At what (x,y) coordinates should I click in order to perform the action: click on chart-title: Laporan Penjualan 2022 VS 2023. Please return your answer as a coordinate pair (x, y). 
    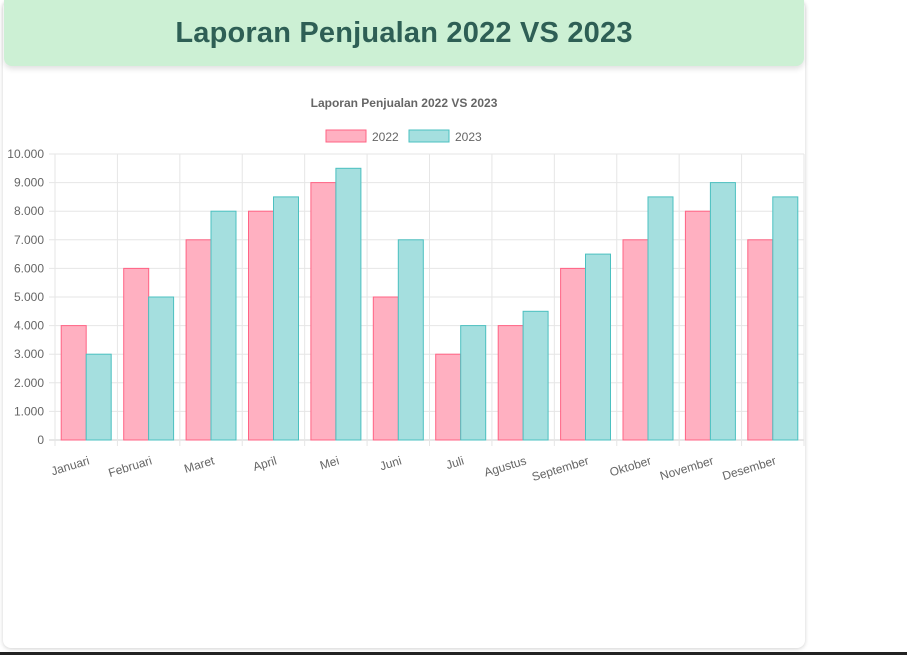
    Looking at the image, I should click on (404, 103).